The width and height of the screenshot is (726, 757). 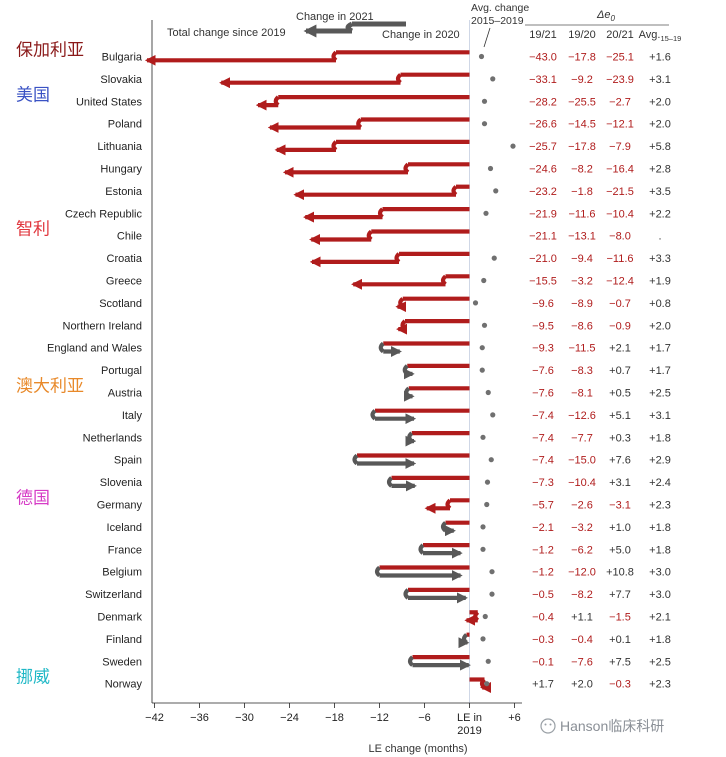 What do you see at coordinates (660, 573) in the screenshot?
I see `table-value: +3.0` at bounding box center [660, 573].